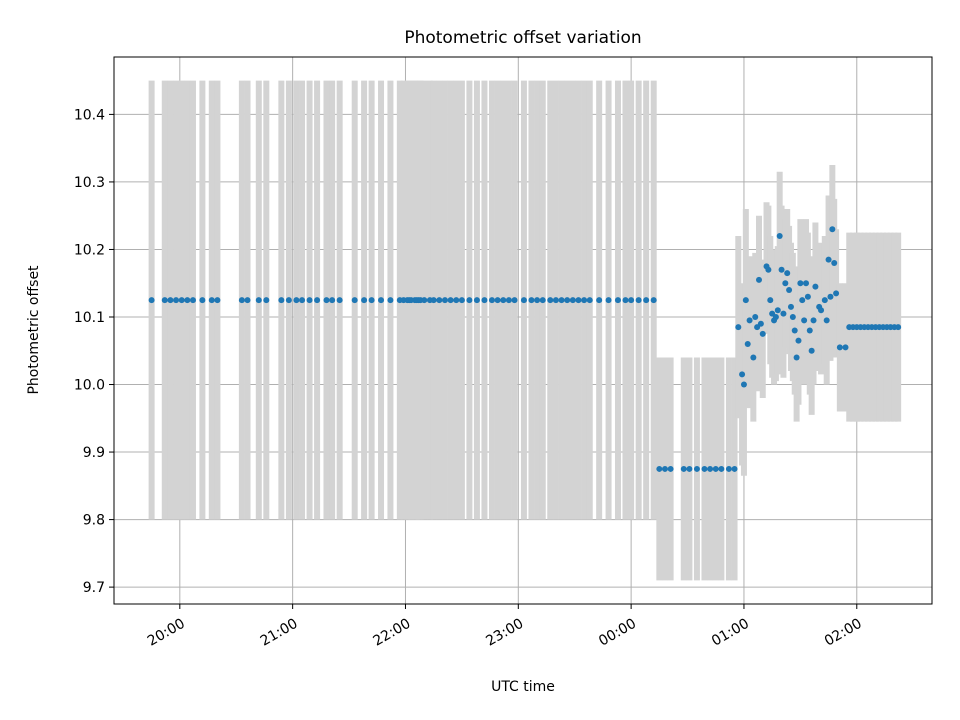  Describe the element at coordinates (94, 588) in the screenshot. I see `y-tick-label: 9.7` at that location.